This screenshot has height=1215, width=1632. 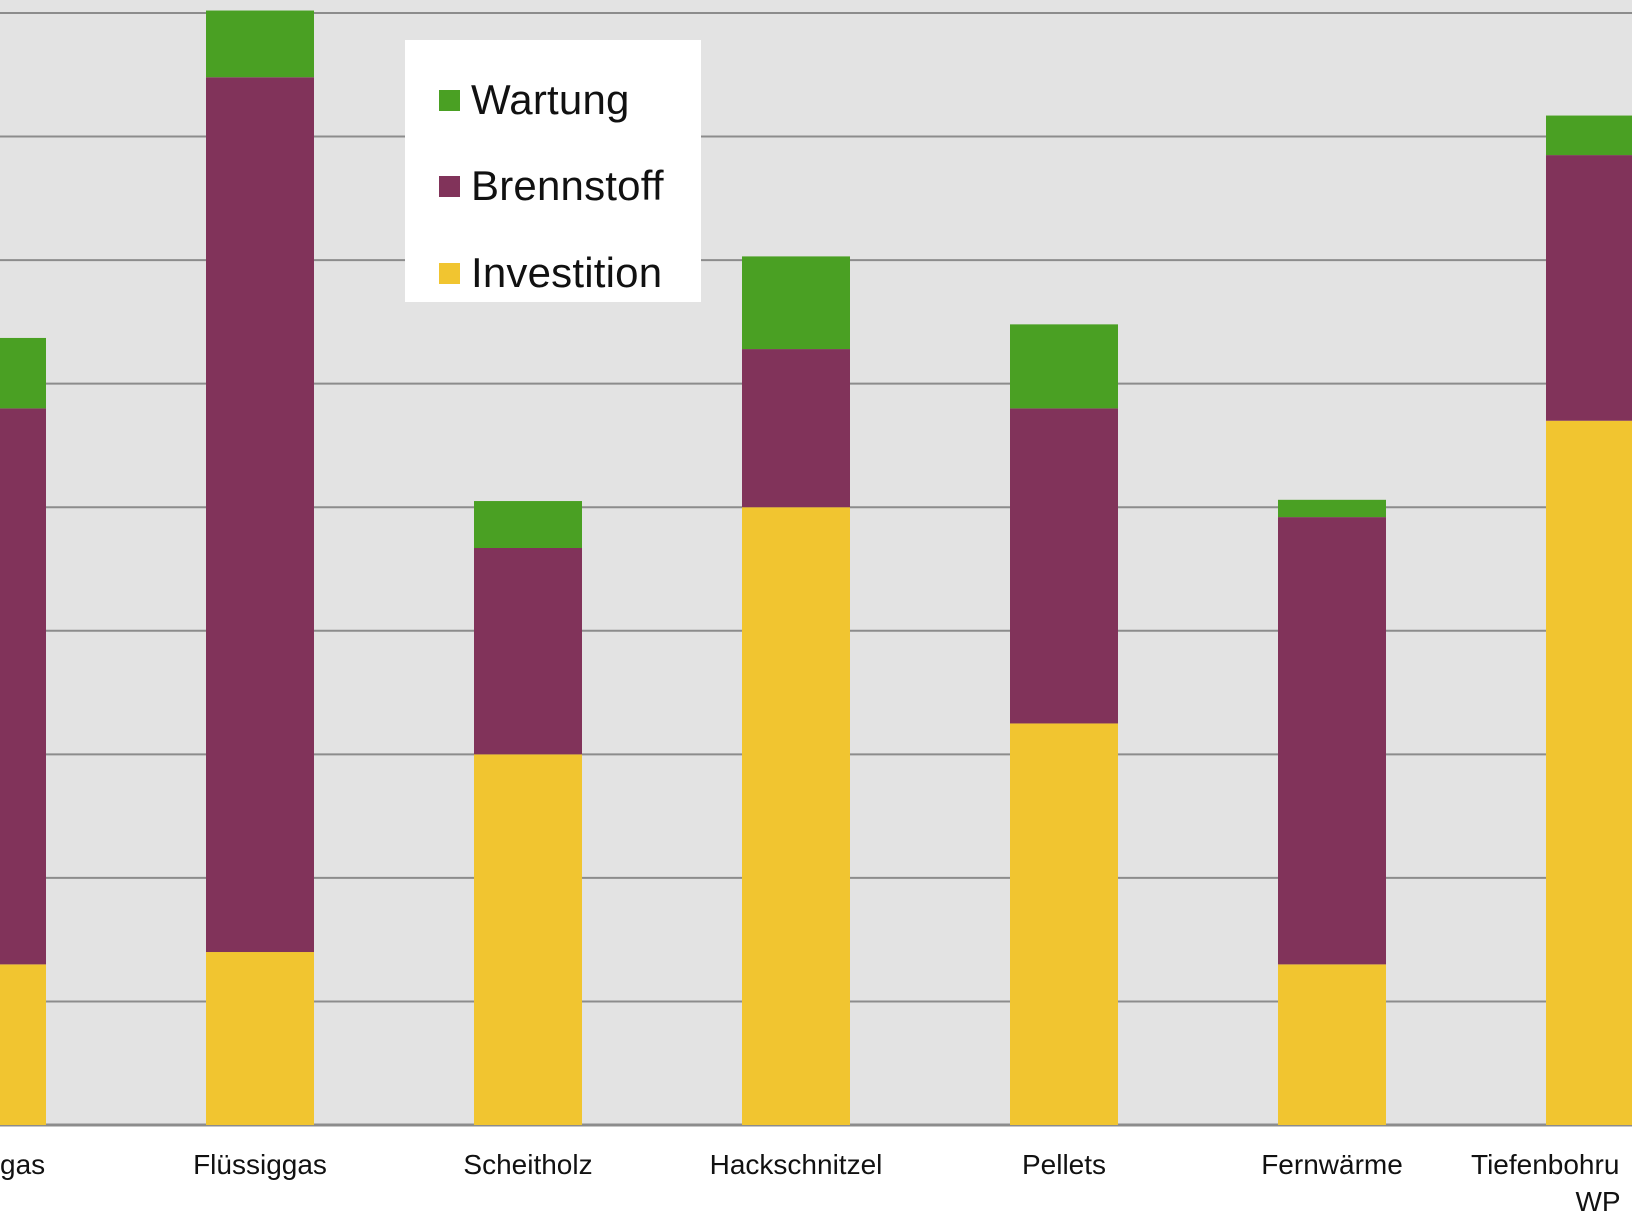 I want to click on legend: Wartung Brennstoff Investition, so click(x=553, y=171).